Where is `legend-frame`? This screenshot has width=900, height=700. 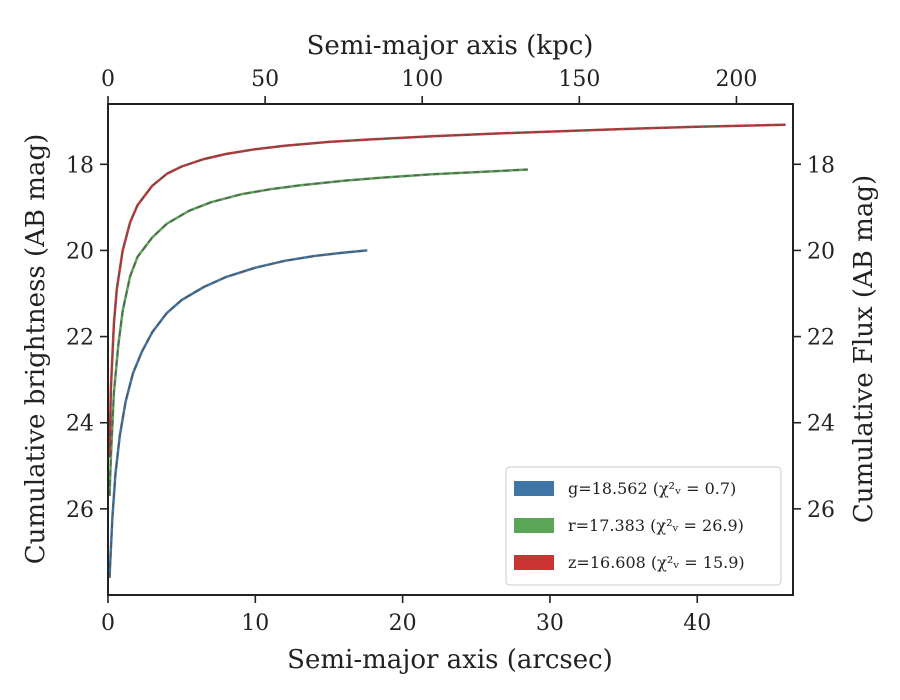 legend-frame is located at coordinates (643, 526).